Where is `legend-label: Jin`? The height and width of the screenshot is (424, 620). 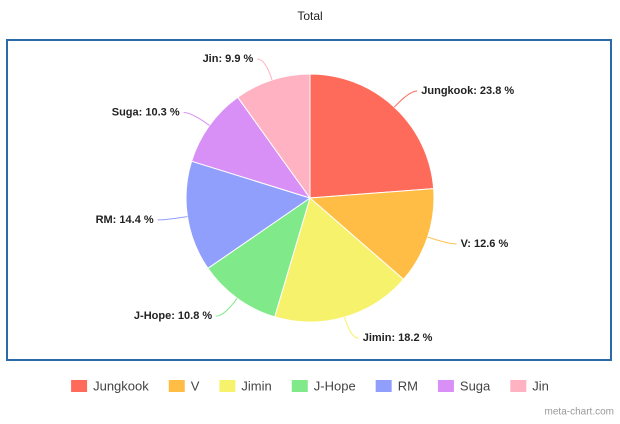
legend-label: Jin is located at coordinates (540, 385).